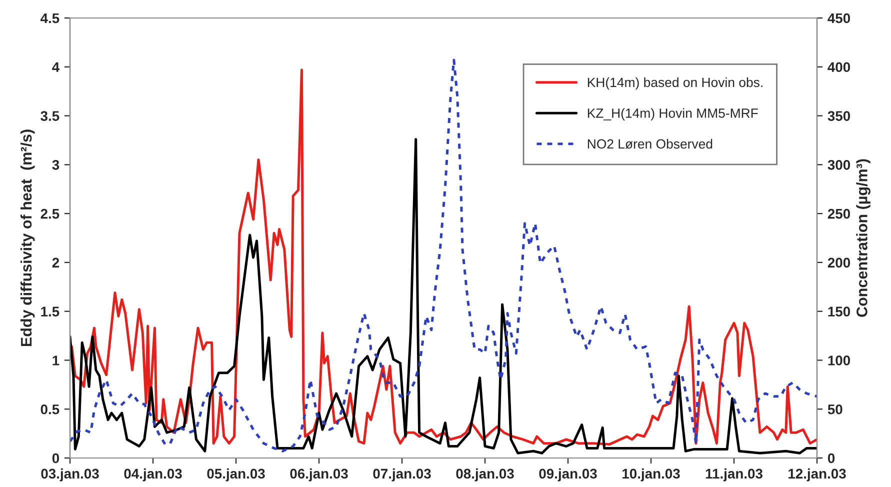 Image resolution: width=891 pixels, height=487 pixels. What do you see at coordinates (863, 238) in the screenshot?
I see `y2-axis-title: Concentration (µg/m³)` at bounding box center [863, 238].